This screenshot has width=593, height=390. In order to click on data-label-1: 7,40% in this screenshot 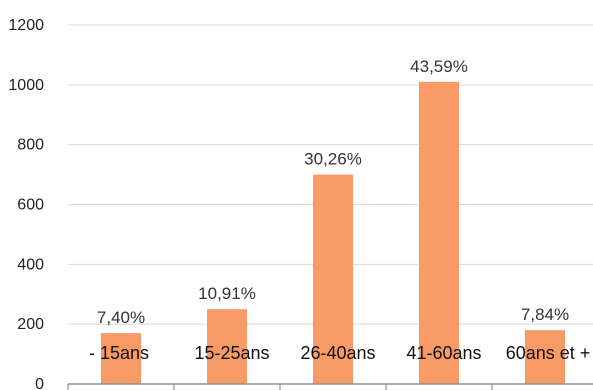, I will do `click(121, 317)`.